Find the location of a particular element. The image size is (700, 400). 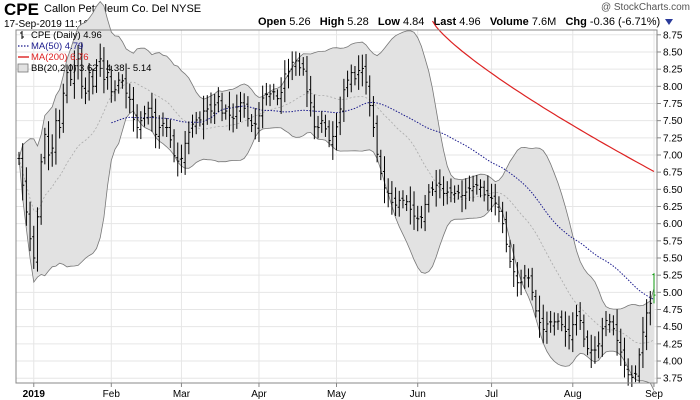

ma200-line is located at coordinates (543, 96).